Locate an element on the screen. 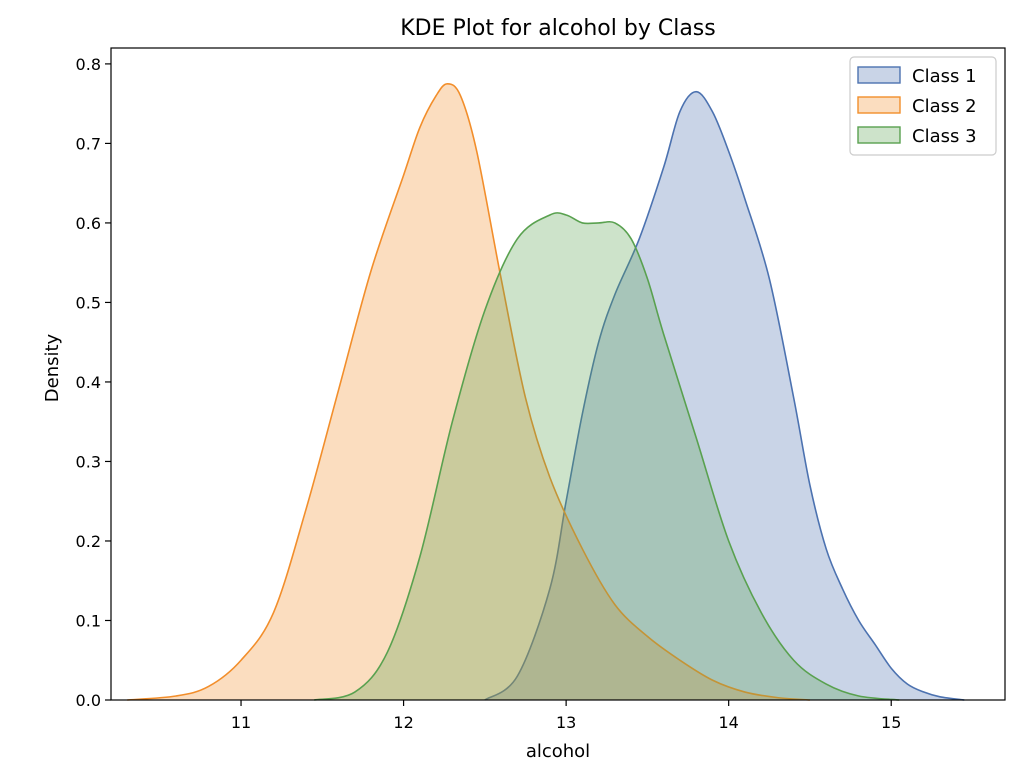 Image resolution: width=1032 pixels, height=774 pixels. x-tick-label: 14 is located at coordinates (728, 722).